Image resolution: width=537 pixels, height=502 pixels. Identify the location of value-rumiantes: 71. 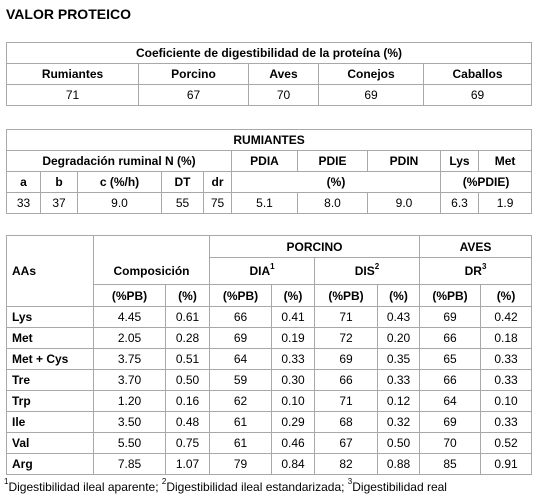
(72, 95).